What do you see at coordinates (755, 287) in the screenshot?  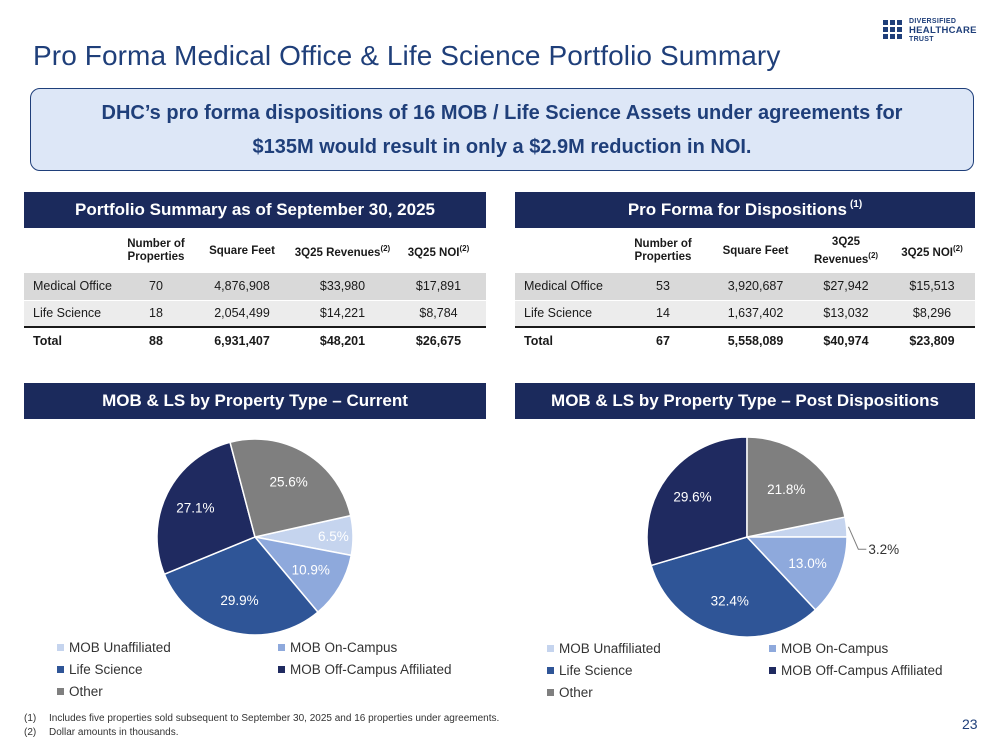 I see `cell: 3,920,687` at bounding box center [755, 287].